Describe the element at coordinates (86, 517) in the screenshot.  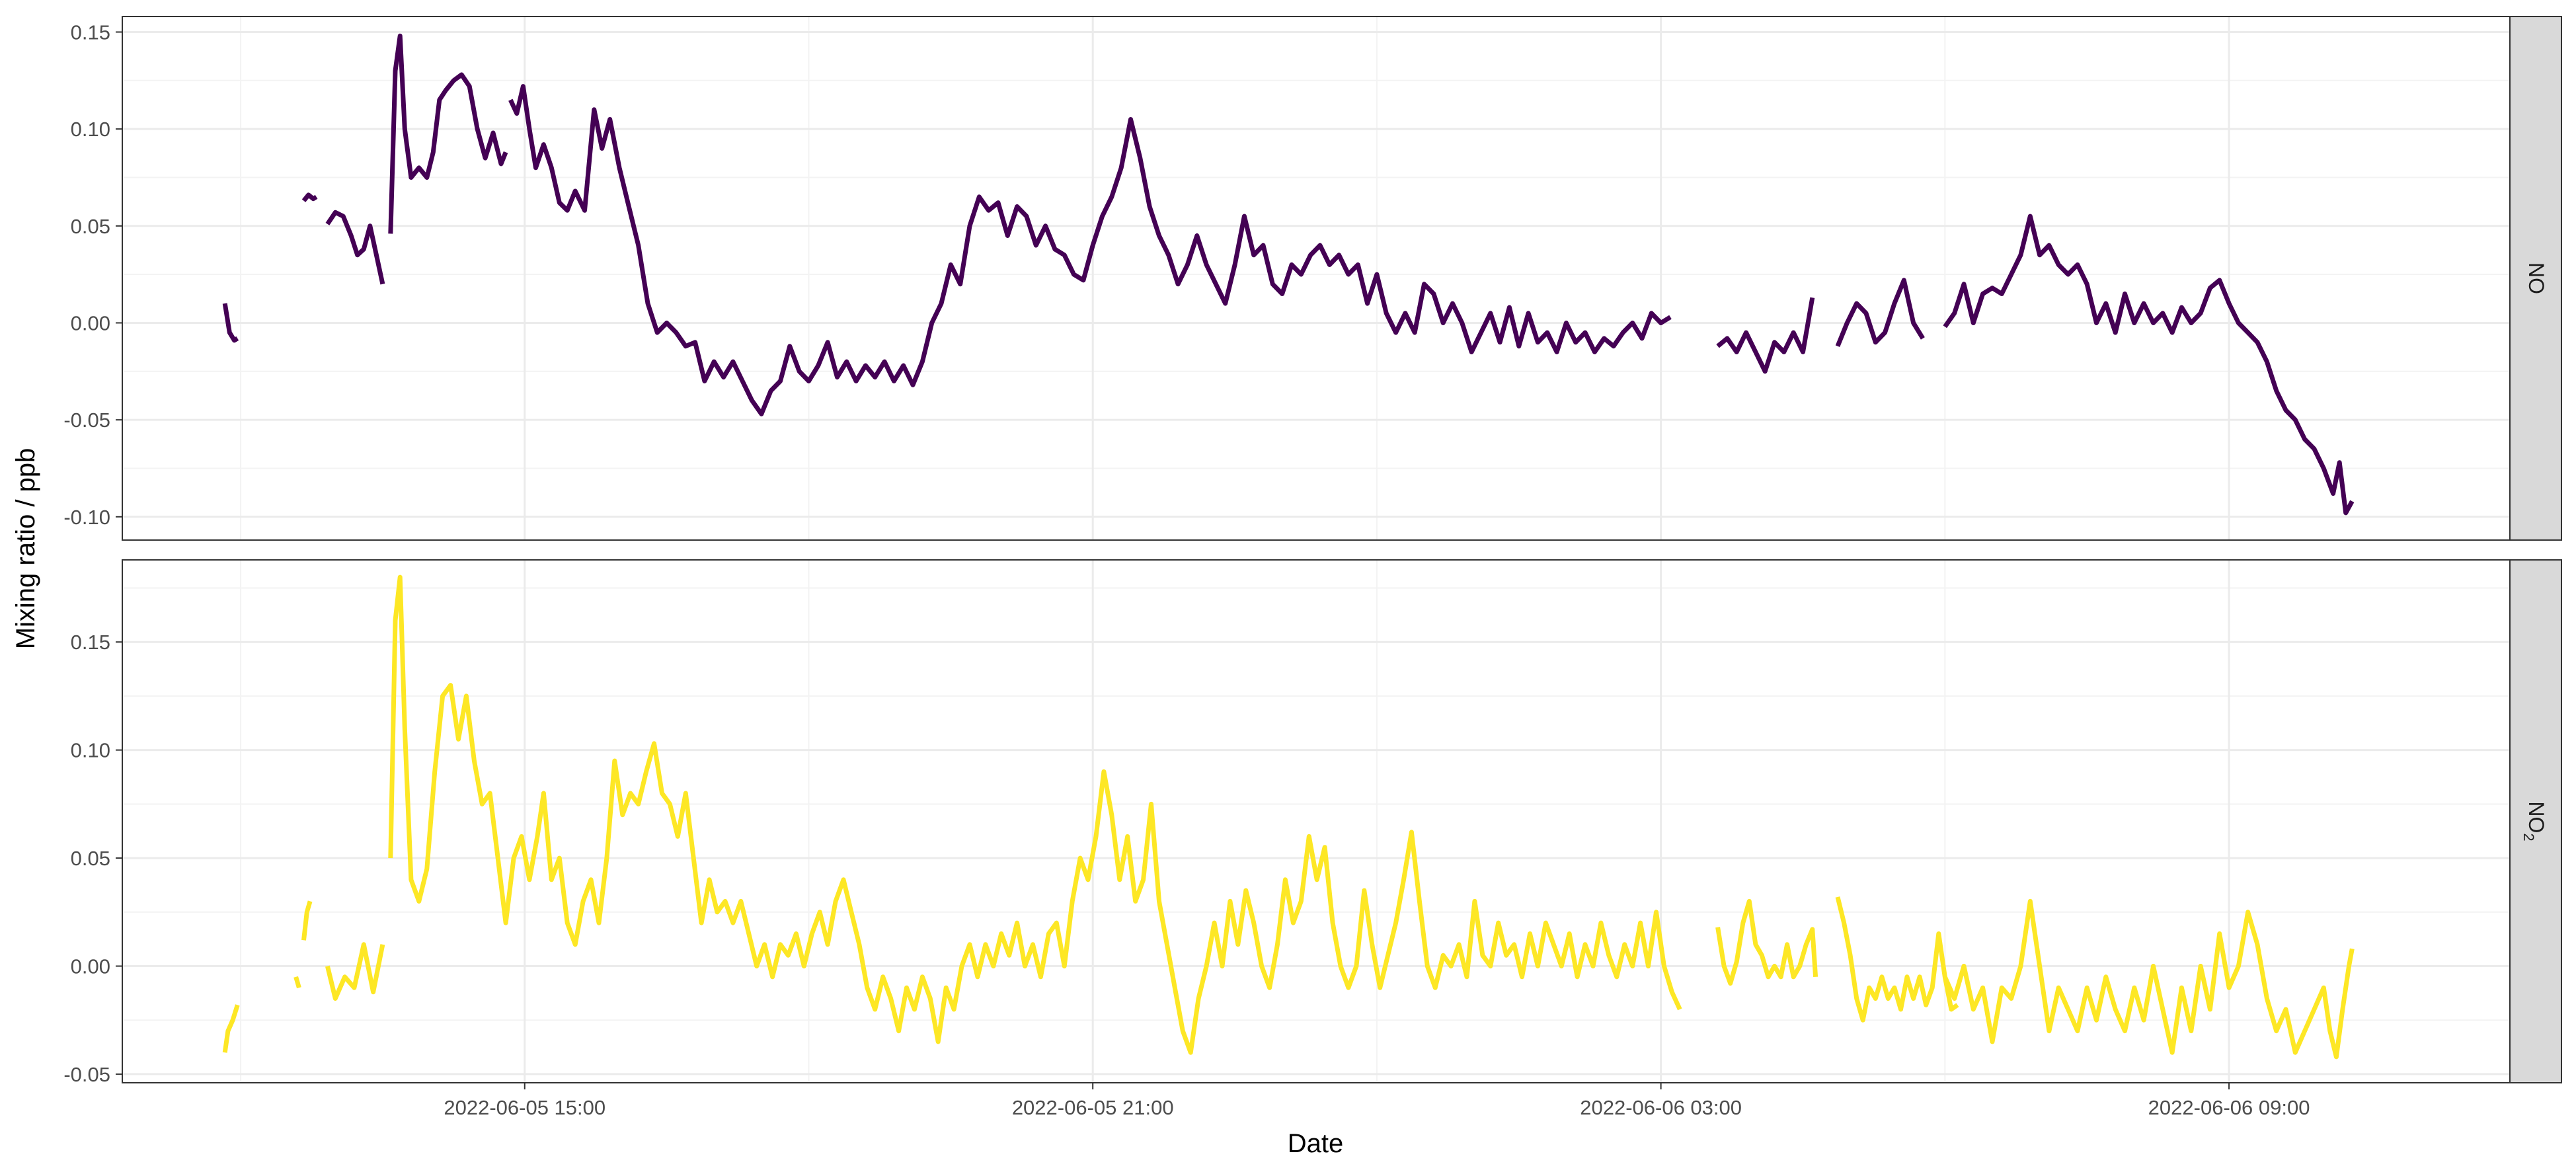
I see `y-tick-label: -0.10` at that location.